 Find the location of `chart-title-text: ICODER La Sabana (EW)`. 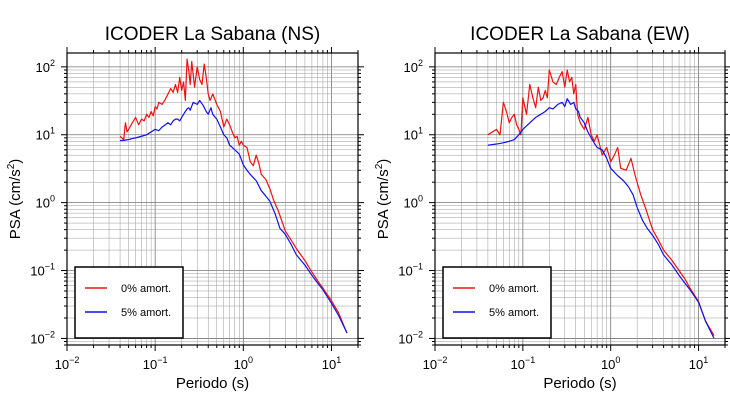

chart-title-text: ICODER La Sabana (EW) is located at coordinates (580, 34).